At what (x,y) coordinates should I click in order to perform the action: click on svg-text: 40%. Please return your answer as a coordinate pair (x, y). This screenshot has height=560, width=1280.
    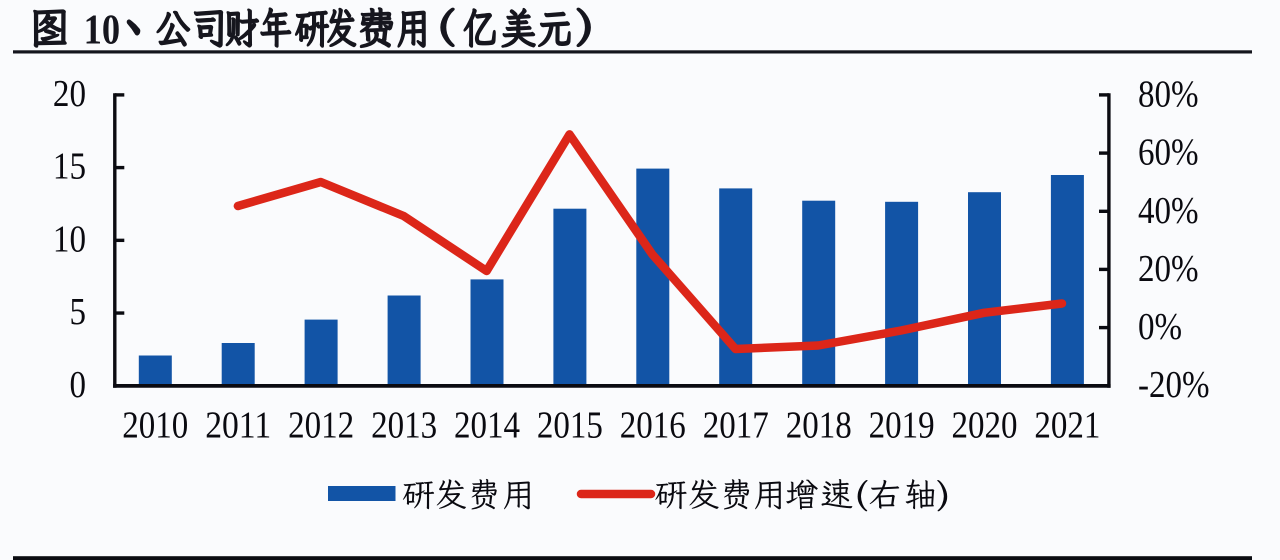
    Looking at the image, I should click on (1168, 211).